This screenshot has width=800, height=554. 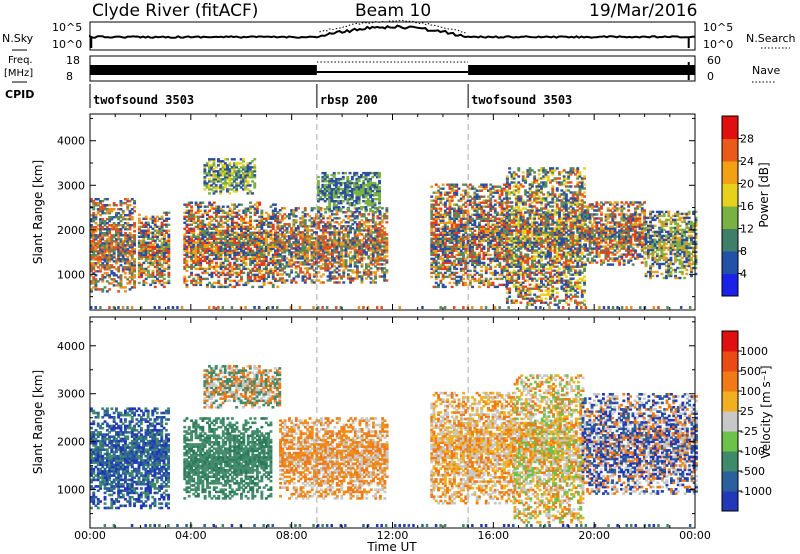 I want to click on nsearch-tick-top: 10^5, so click(x=718, y=27).